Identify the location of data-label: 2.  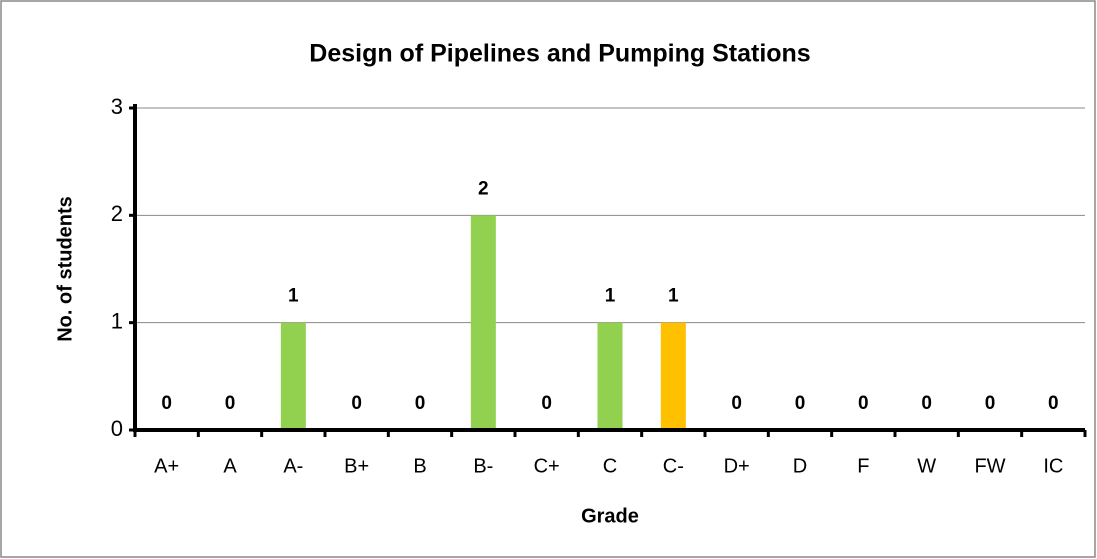
(483, 188).